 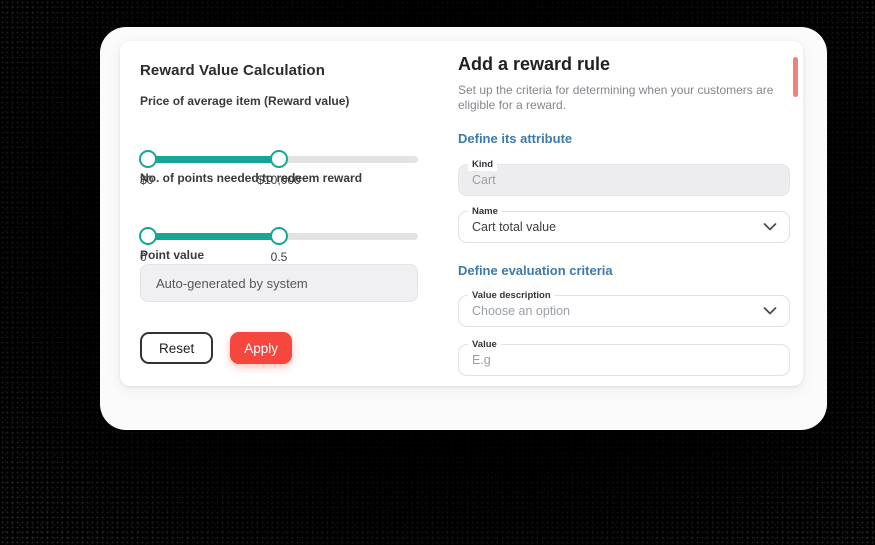 I want to click on value-description-select, so click(x=624, y=311).